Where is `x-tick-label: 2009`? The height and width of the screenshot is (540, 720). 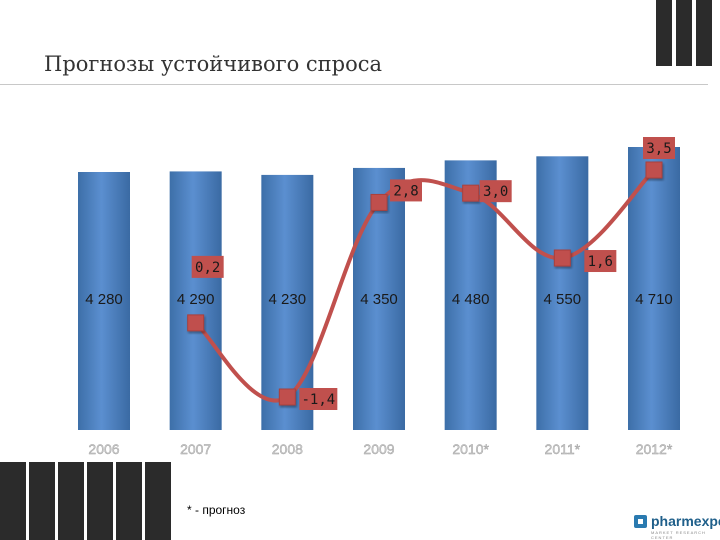
x-tick-label: 2009 is located at coordinates (378, 449).